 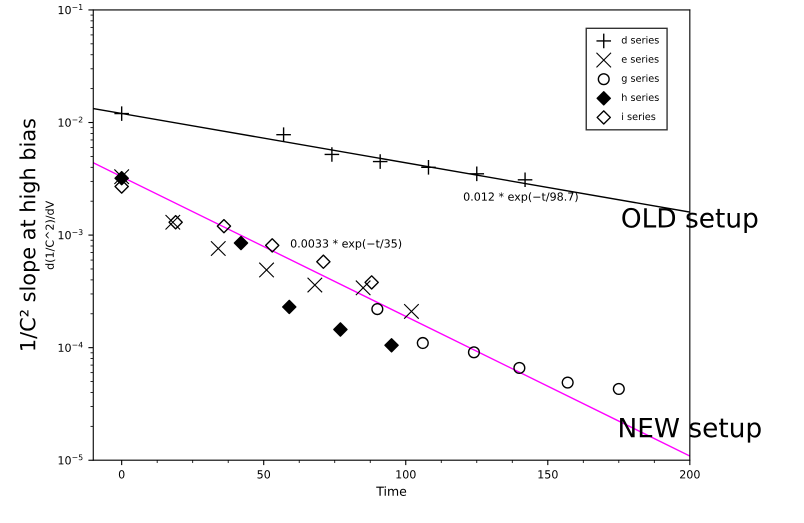 I want to click on series-label: 0.0033 * exp(−t/35), so click(x=346, y=244).